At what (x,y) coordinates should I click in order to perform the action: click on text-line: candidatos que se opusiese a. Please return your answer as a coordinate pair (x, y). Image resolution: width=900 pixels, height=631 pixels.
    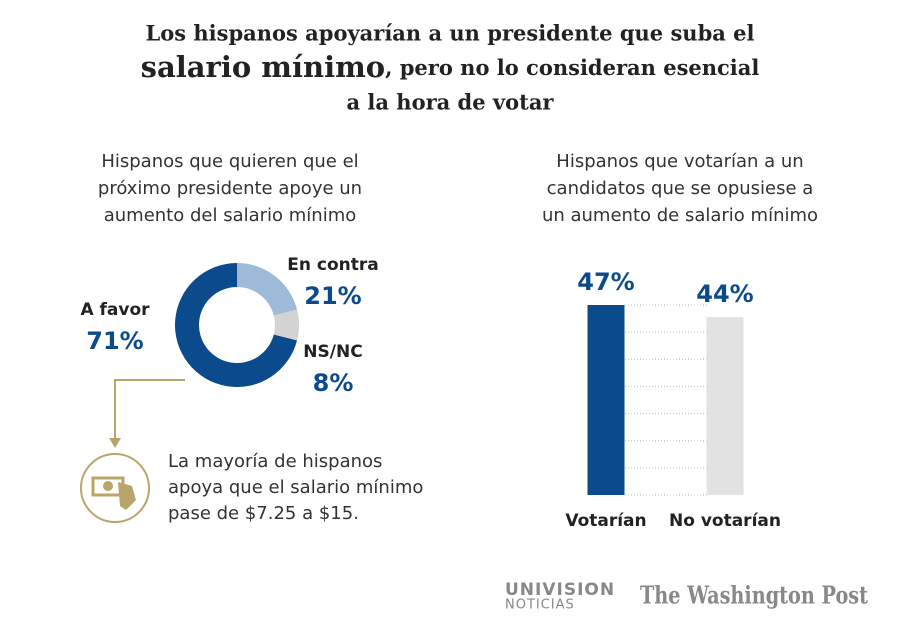
    Looking at the image, I should click on (680, 188).